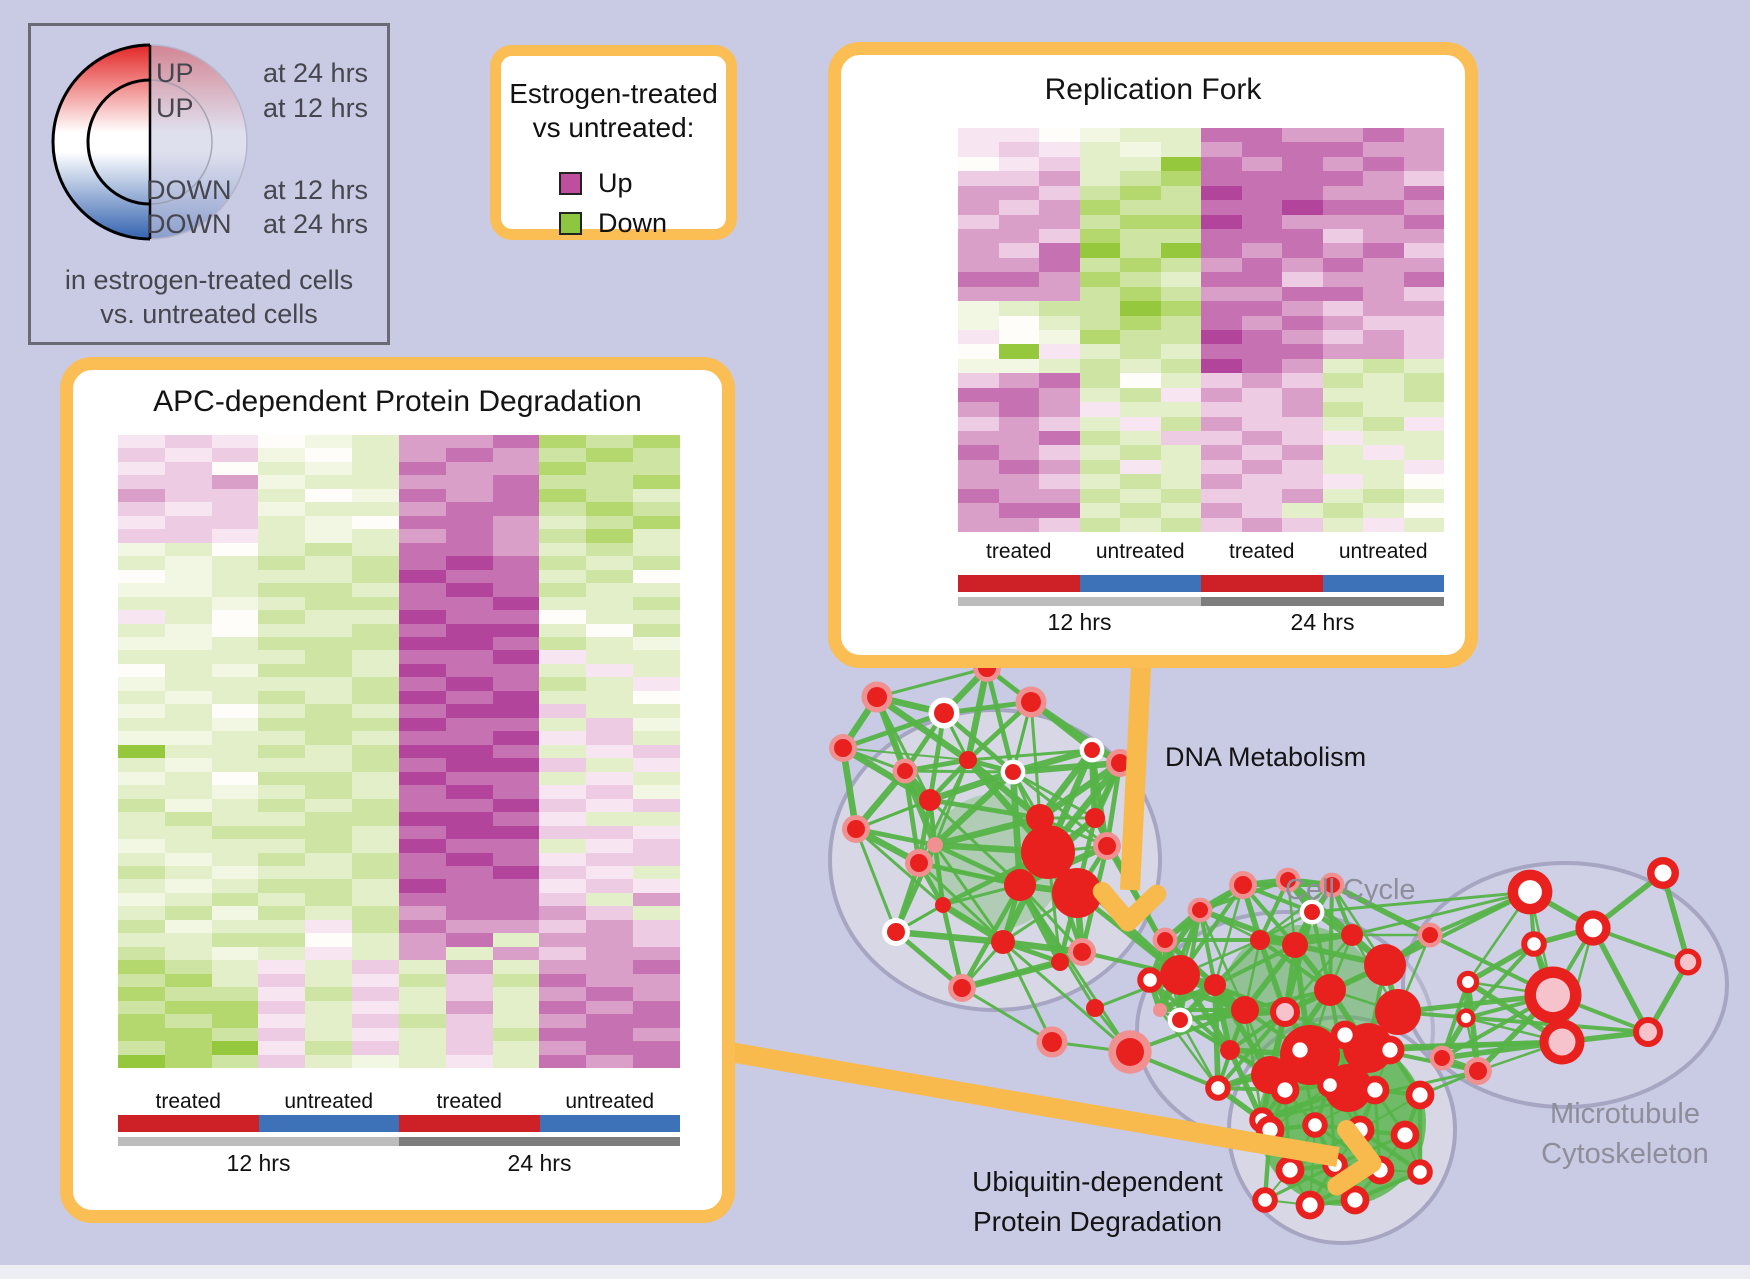 Image resolution: width=1750 pixels, height=1279 pixels. I want to click on apc-group-labels: treated untreated treated untreated, so click(399, 1102).